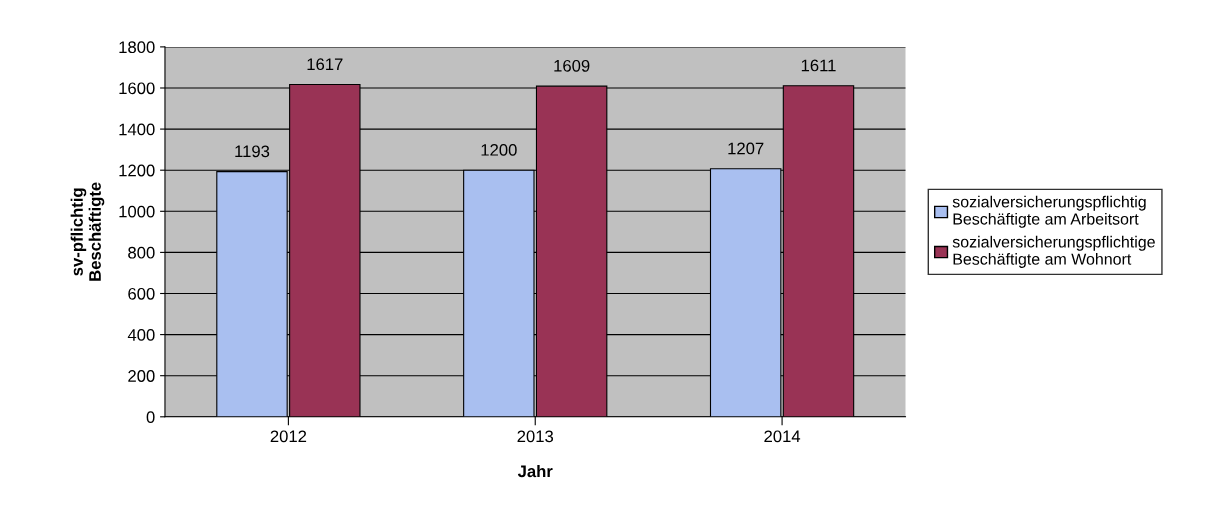 The image size is (1222, 521). What do you see at coordinates (141, 293) in the screenshot?
I see `y-tick-label: 600` at bounding box center [141, 293].